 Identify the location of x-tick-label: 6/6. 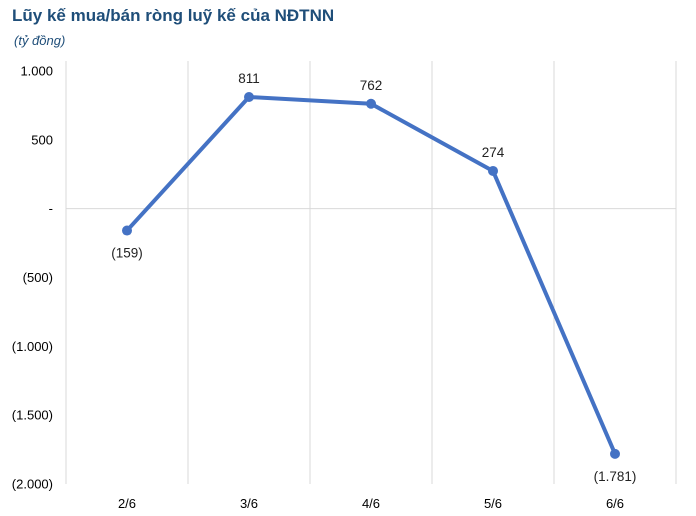
(615, 503).